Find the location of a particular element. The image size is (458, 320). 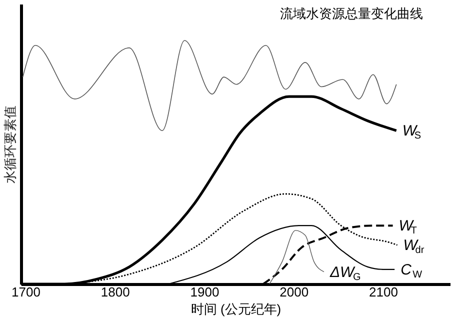

y-axis-title: 水循环要素值 is located at coordinates (10, 145).